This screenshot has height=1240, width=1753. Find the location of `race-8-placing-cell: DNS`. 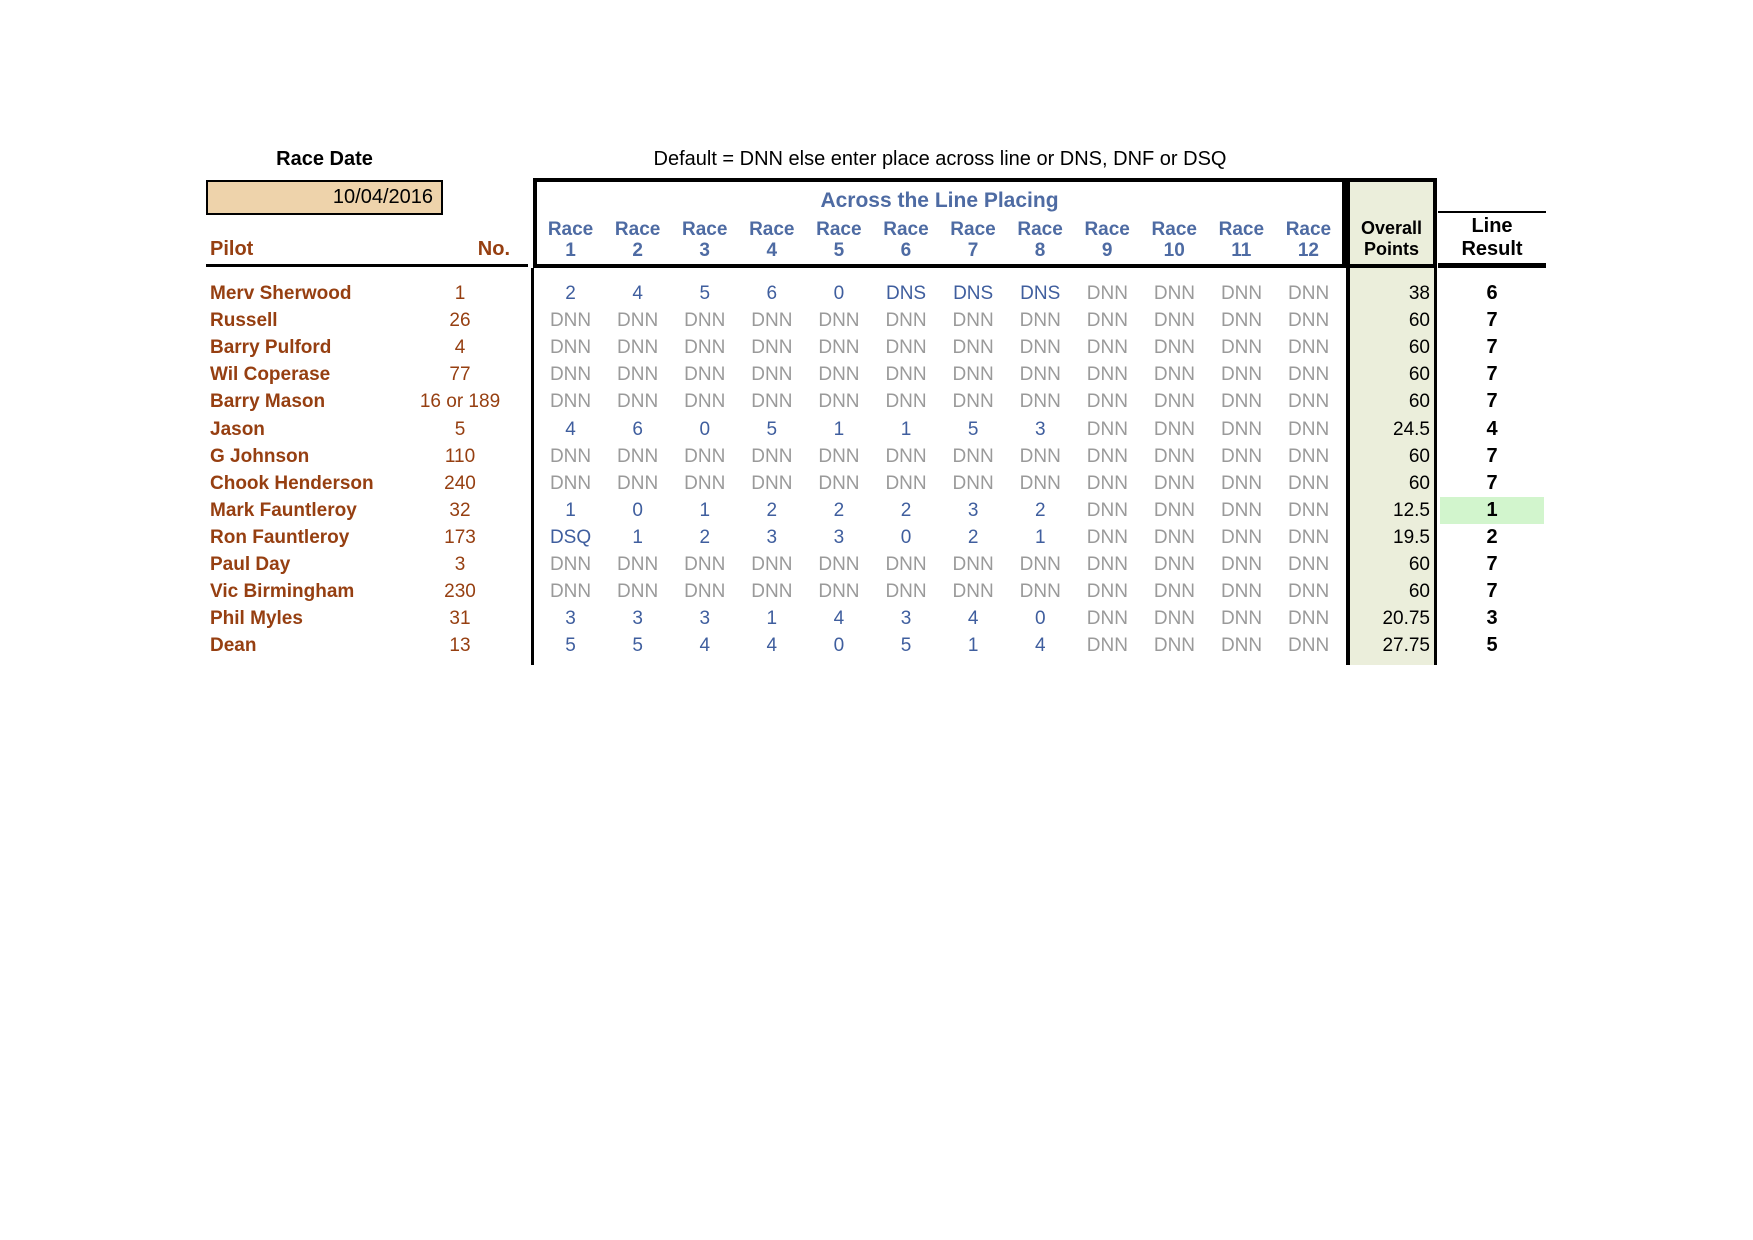

race-8-placing-cell: DNS is located at coordinates (1040, 293).